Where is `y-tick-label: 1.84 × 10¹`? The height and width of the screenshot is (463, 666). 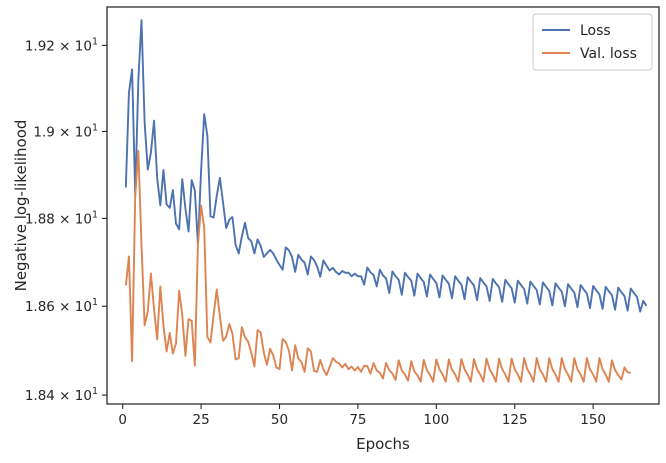
y-tick-label: 1.84 × 10¹ is located at coordinates (61, 395).